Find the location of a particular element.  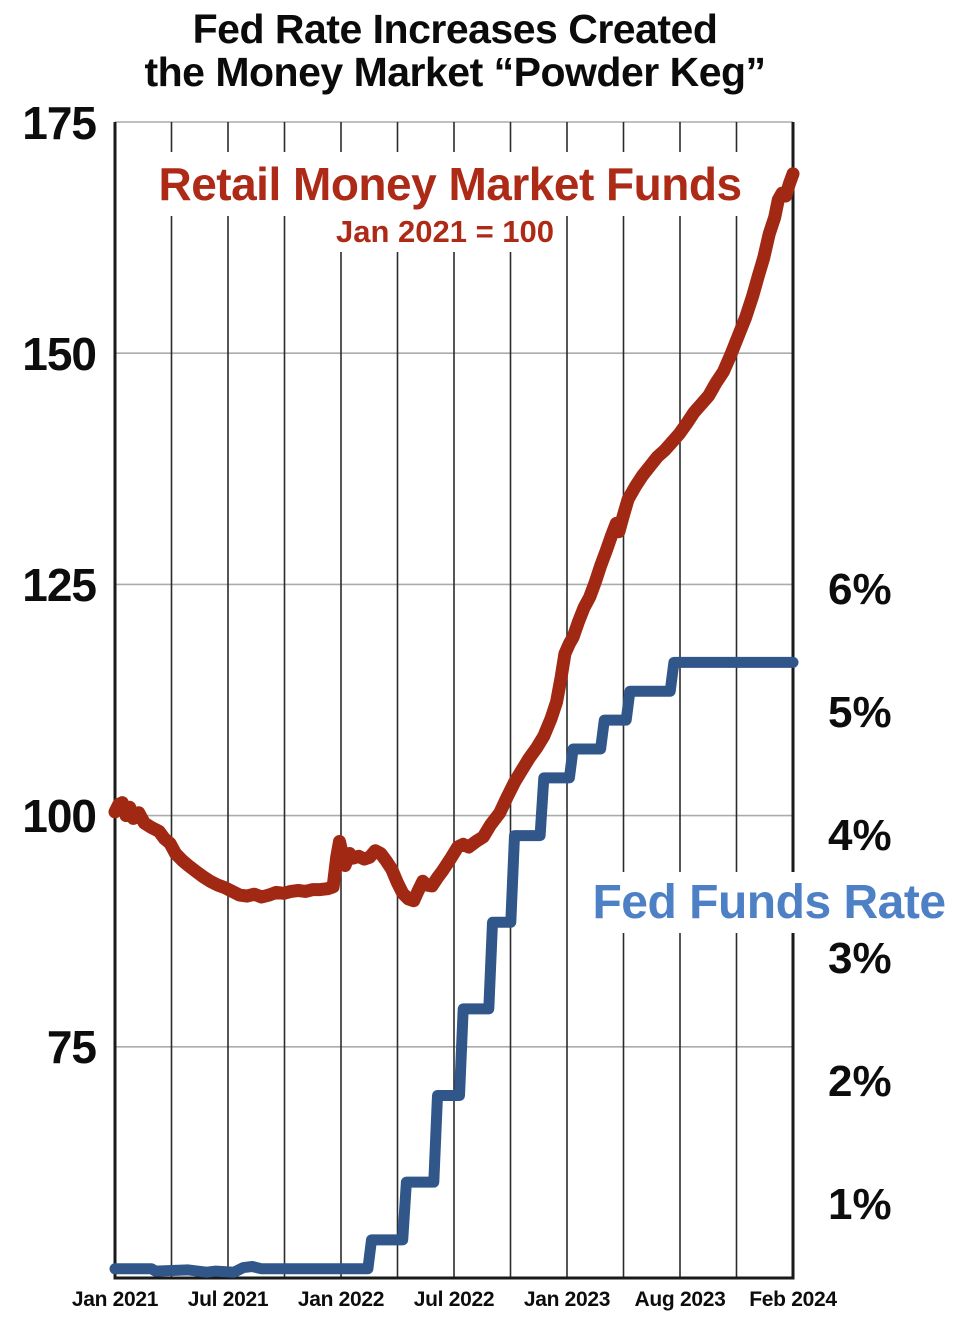

x-axis-tick: Jan 2021 is located at coordinates (115, 1299).